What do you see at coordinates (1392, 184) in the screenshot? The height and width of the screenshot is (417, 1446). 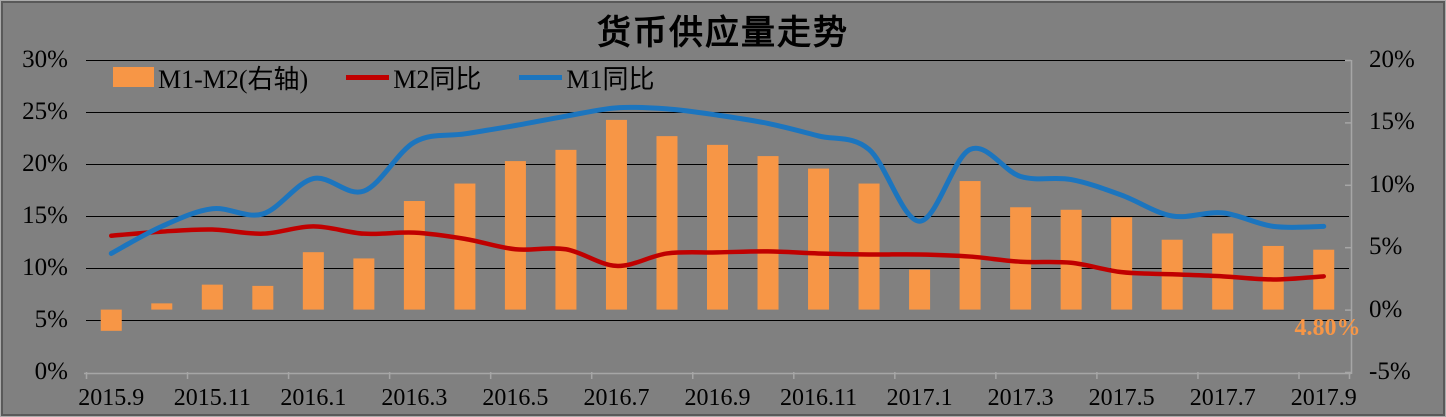 I see `y-axis-right-tick-label: 10%` at bounding box center [1392, 184].